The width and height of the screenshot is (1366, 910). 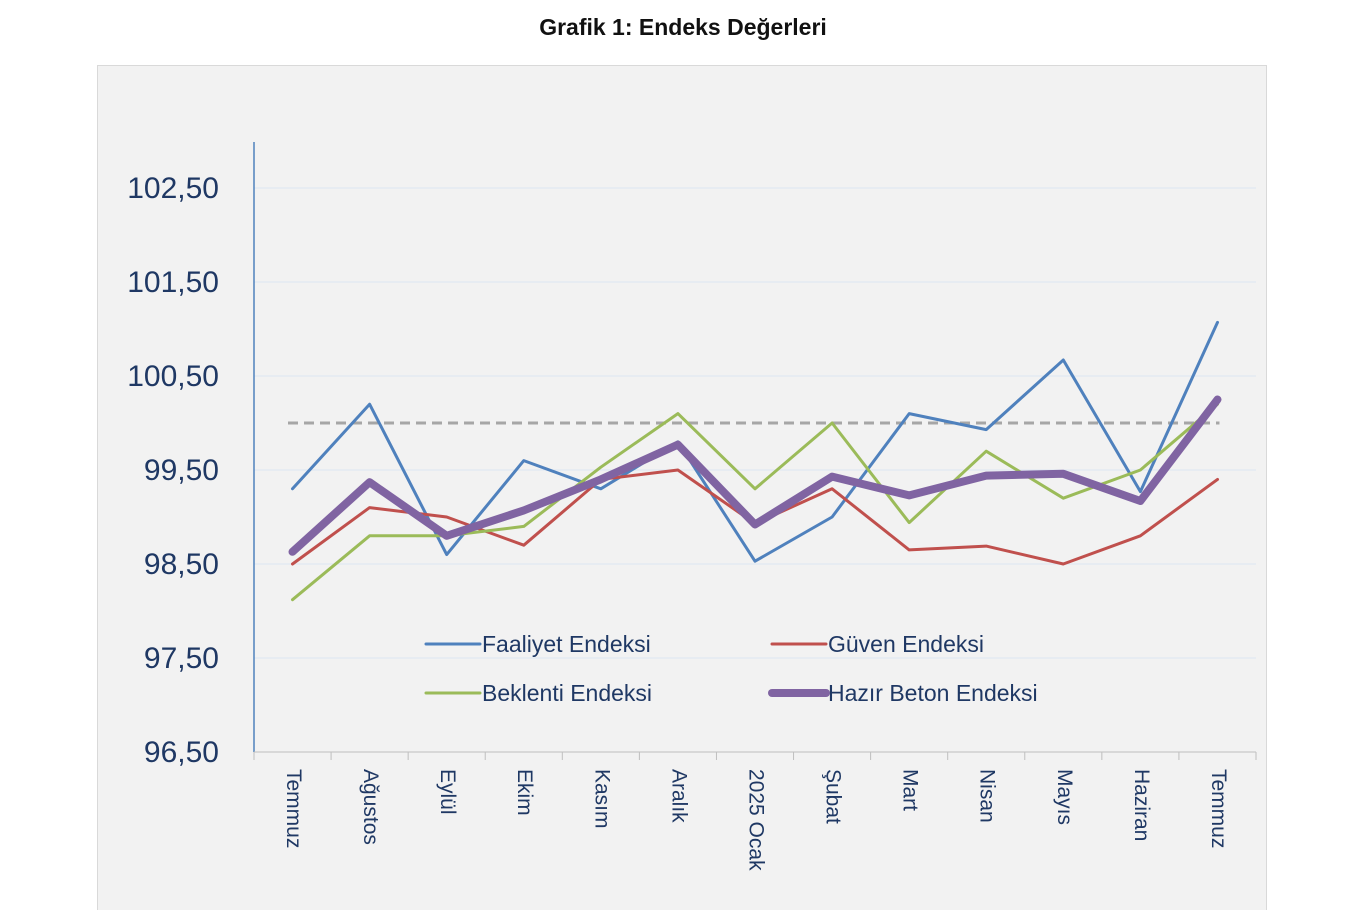 What do you see at coordinates (173, 188) in the screenshot?
I see `y-tick-label: 102,50` at bounding box center [173, 188].